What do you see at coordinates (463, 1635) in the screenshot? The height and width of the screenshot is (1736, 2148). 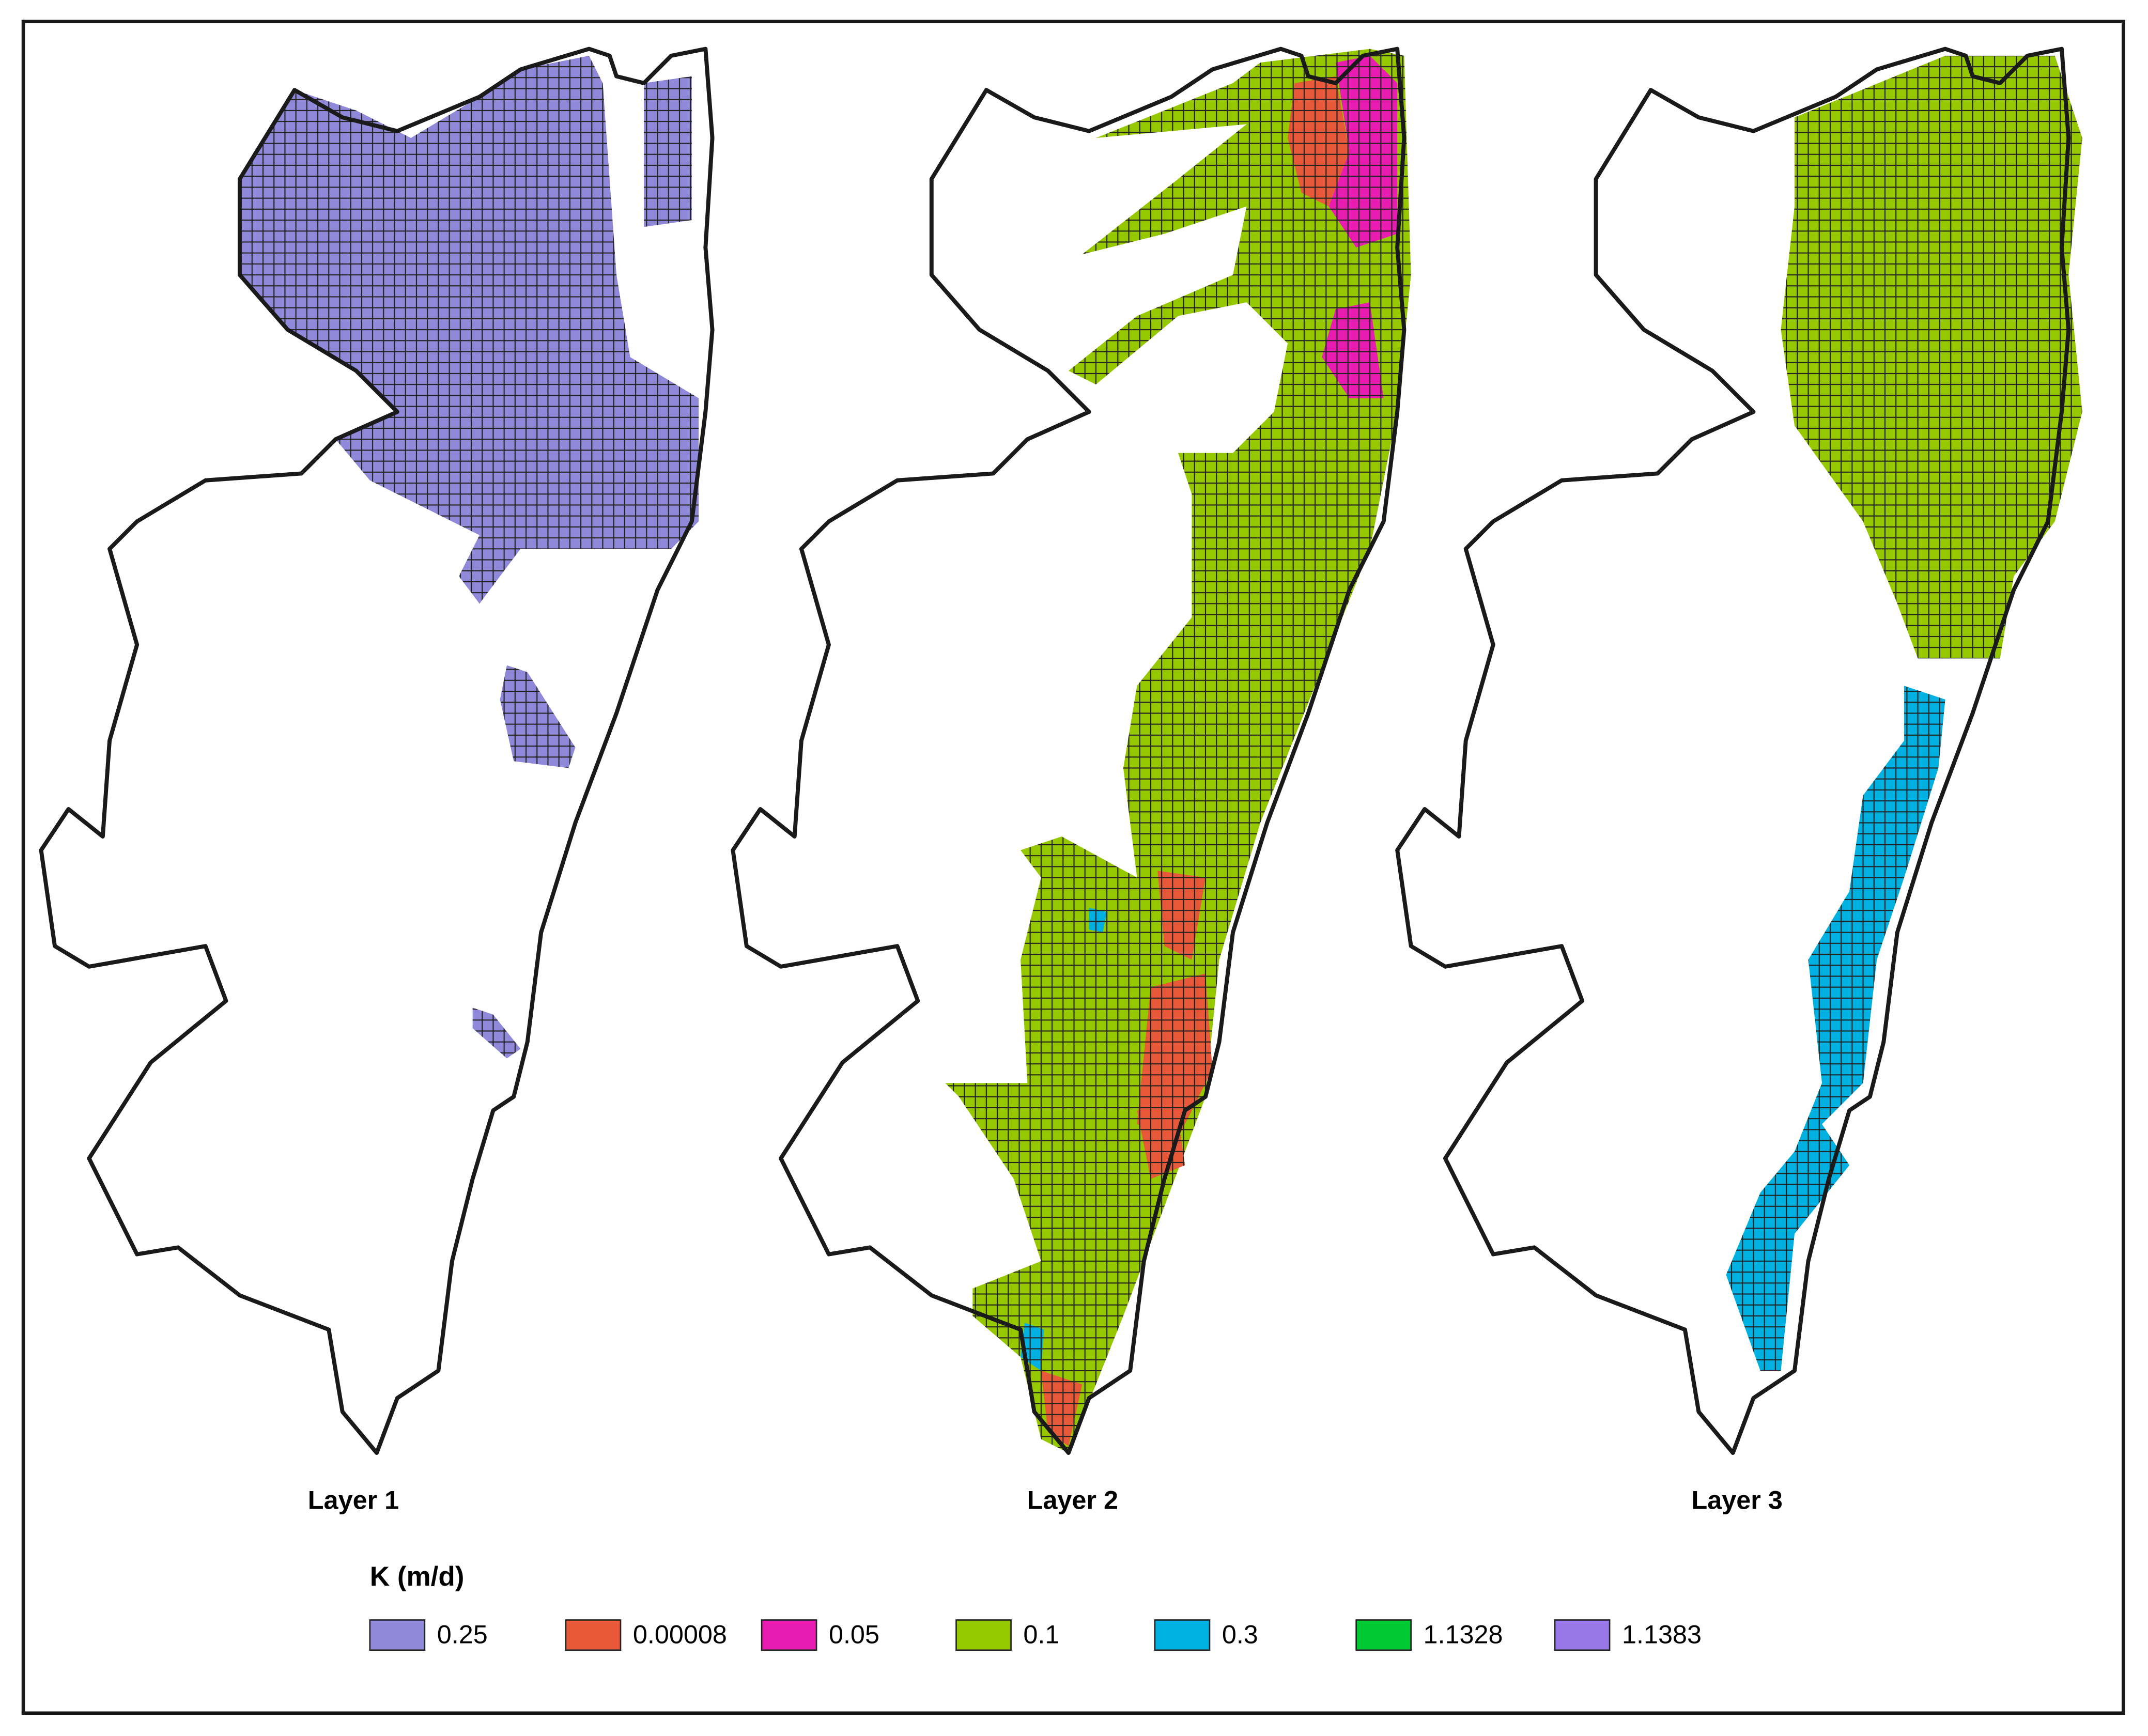 I see `legend-label: 0.25` at bounding box center [463, 1635].